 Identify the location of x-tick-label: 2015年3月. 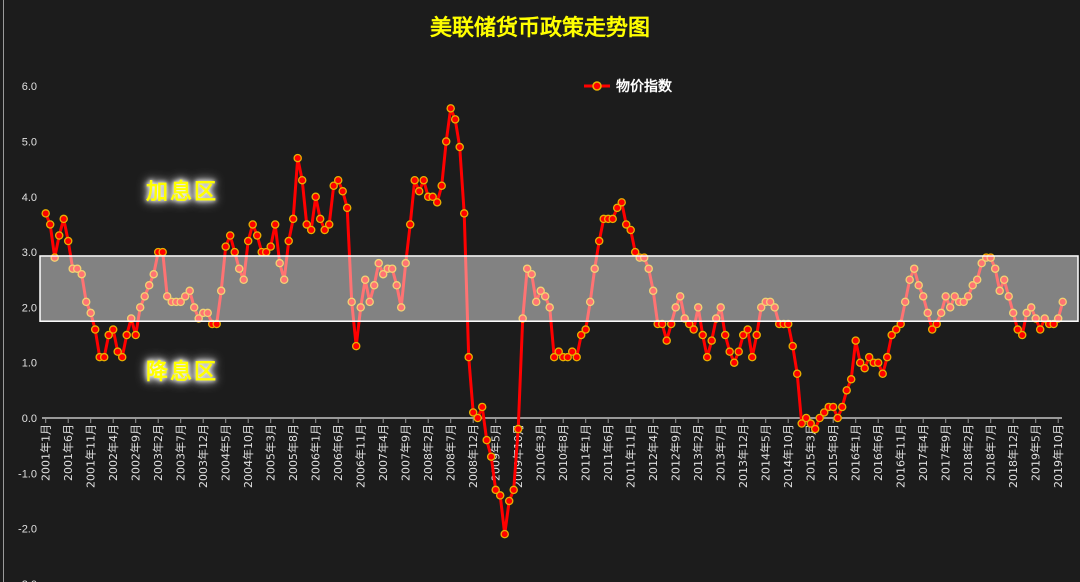
(811, 452).